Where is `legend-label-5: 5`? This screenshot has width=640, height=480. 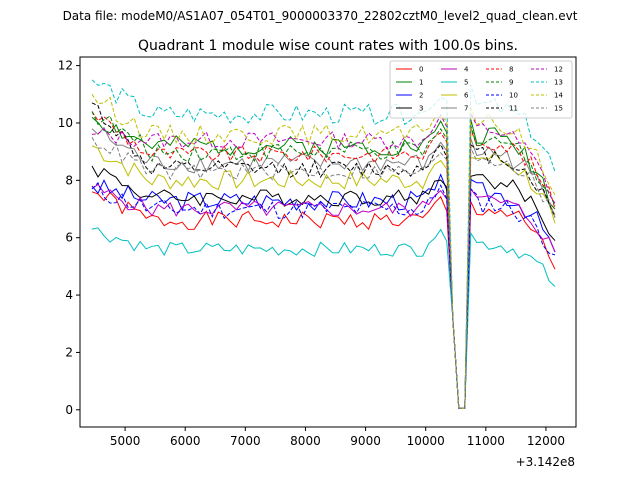 legend-label-5: 5 is located at coordinates (466, 83).